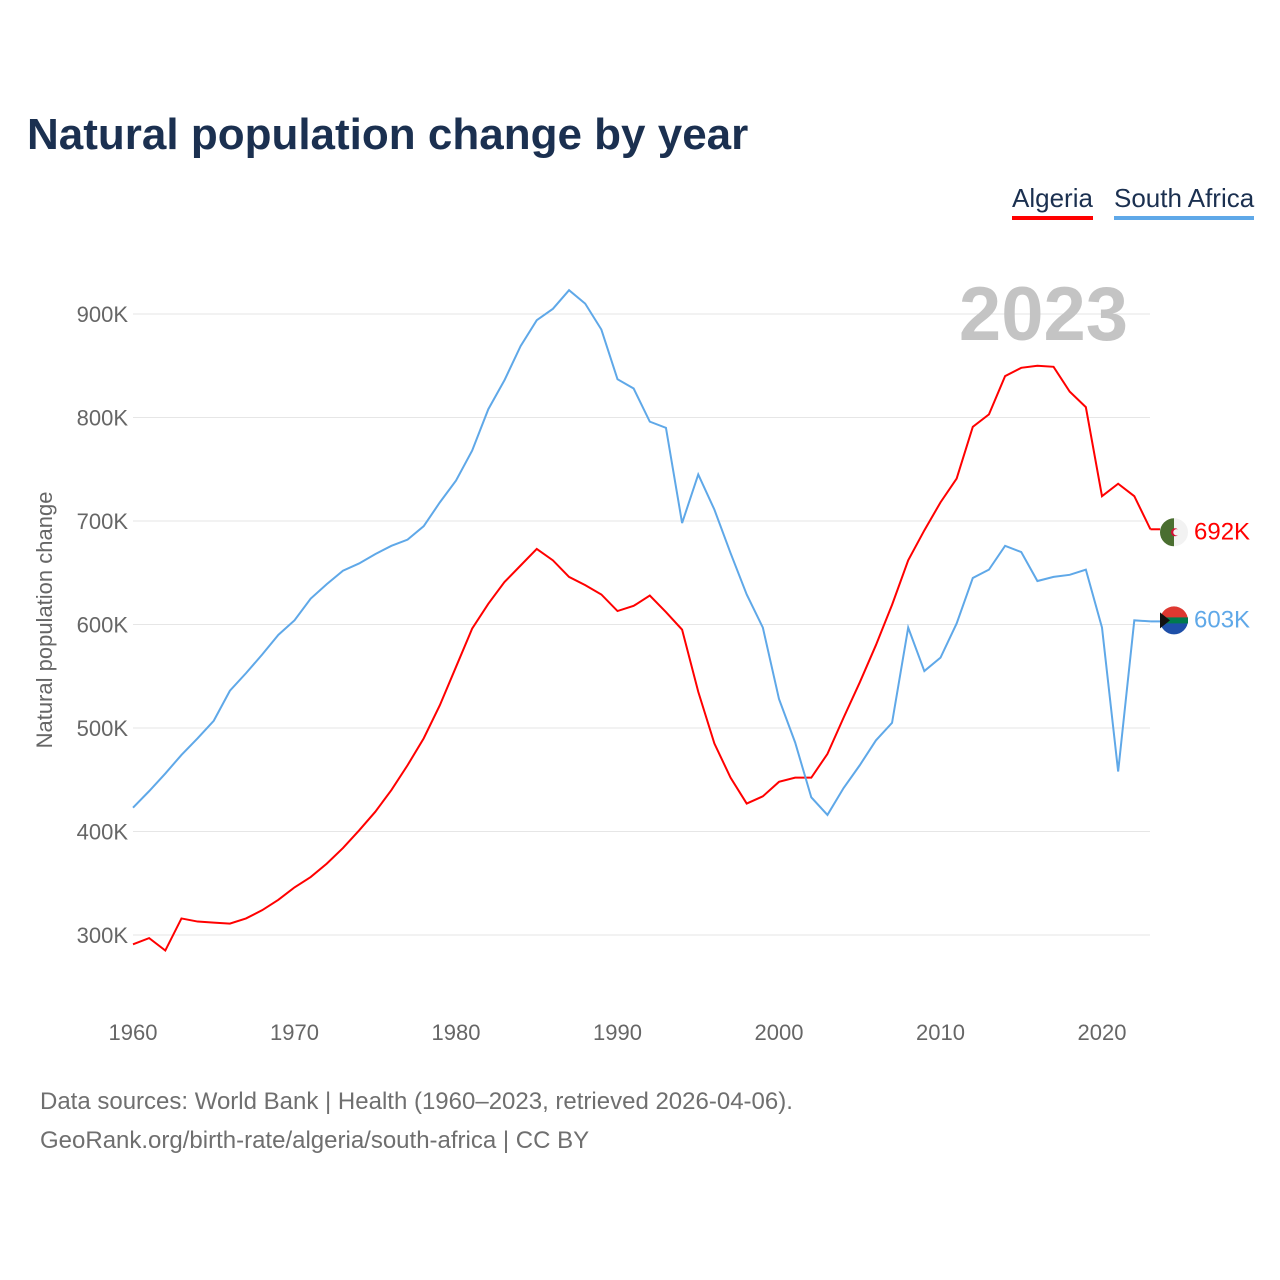 The image size is (1280, 1280). Describe the element at coordinates (1174, 613) in the screenshot. I see `sa-flag-red` at that location.